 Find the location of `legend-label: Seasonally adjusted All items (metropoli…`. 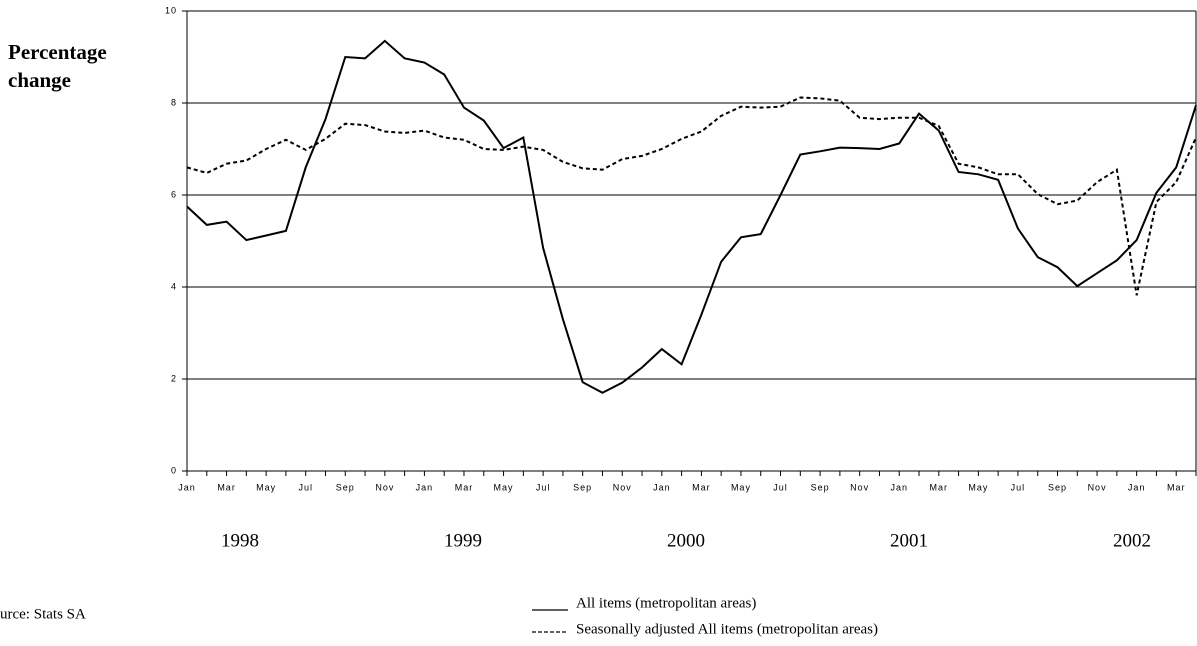

legend-label: Seasonally adjusted All items (metropoli… is located at coordinates (727, 629).